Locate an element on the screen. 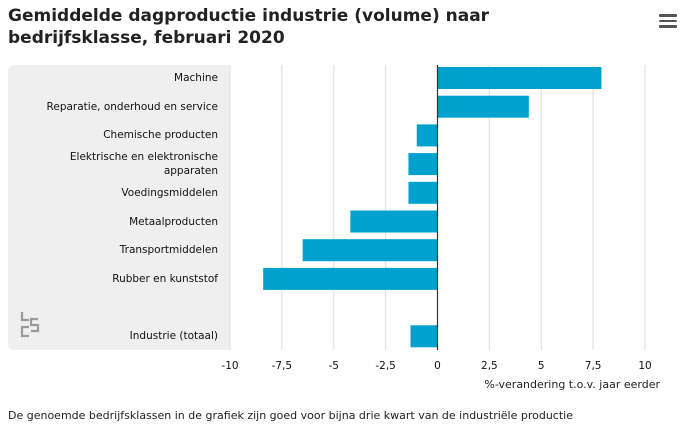  x-tick-label: 10 is located at coordinates (645, 366).